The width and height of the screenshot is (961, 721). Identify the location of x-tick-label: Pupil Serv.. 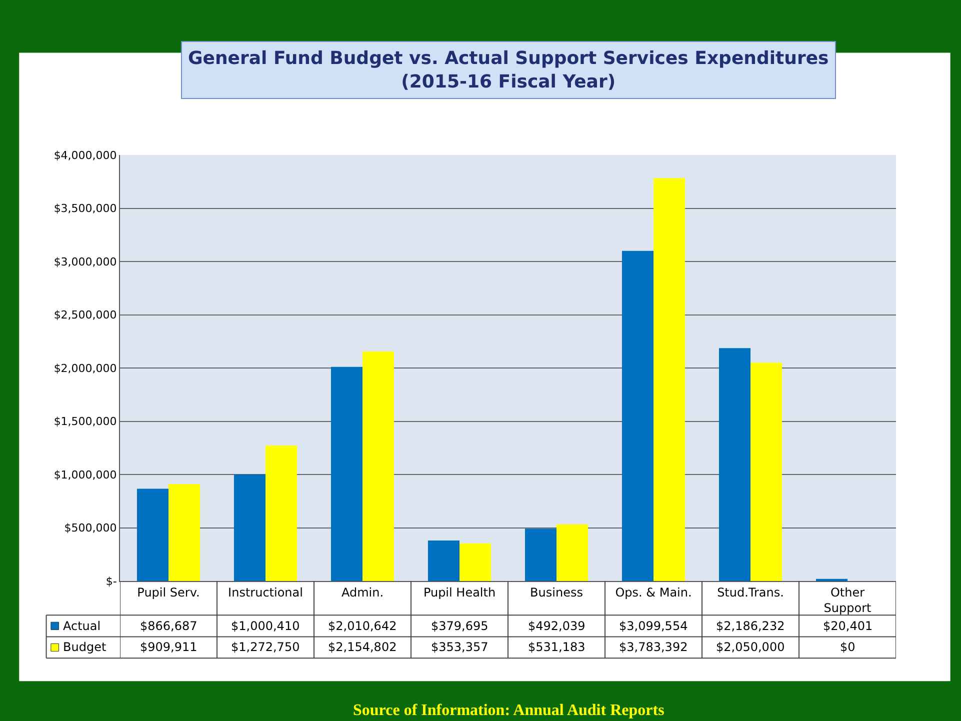
(168, 592).